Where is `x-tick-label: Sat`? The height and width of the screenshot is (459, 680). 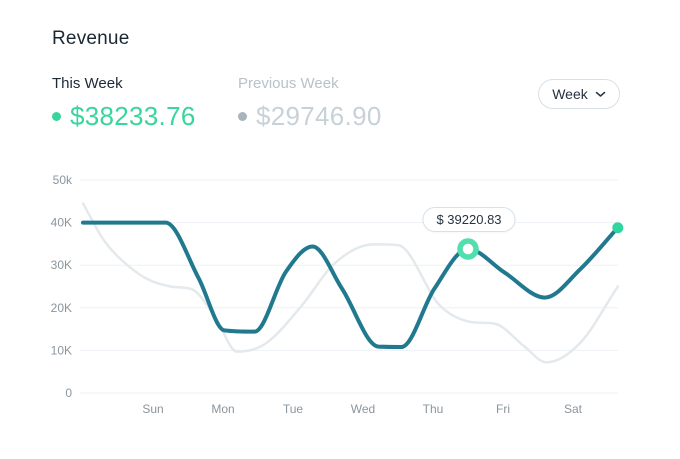
x-tick-label: Sat is located at coordinates (573, 409).